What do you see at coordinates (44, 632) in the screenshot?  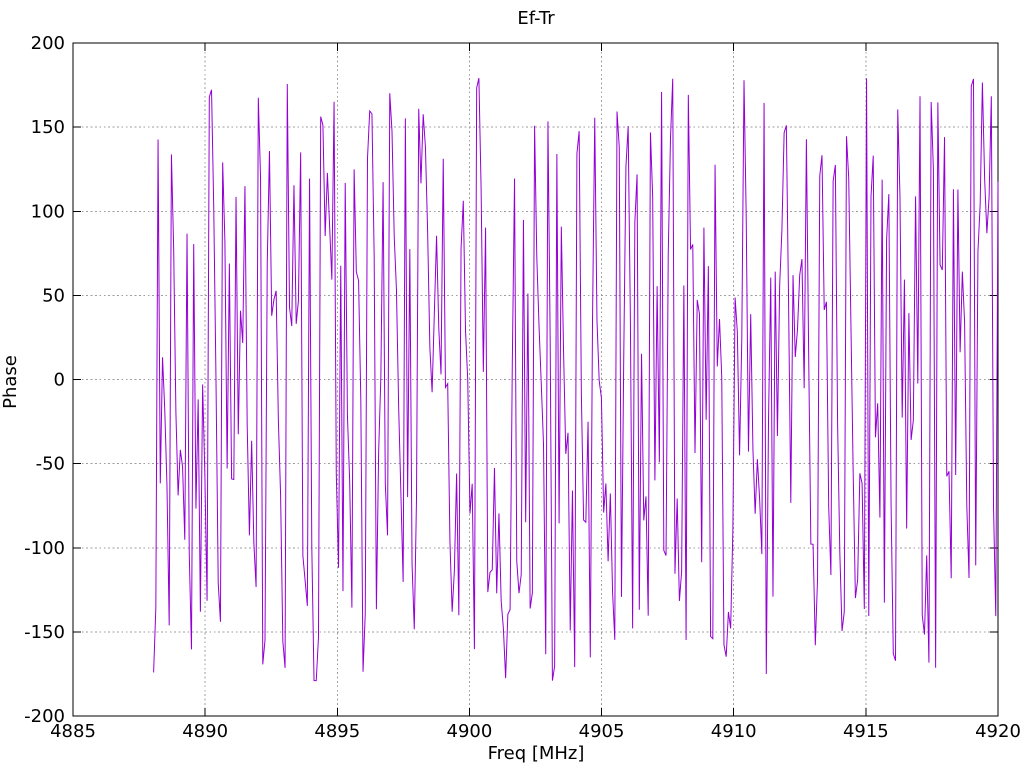 I see `y-tick-label: -150` at bounding box center [44, 632].